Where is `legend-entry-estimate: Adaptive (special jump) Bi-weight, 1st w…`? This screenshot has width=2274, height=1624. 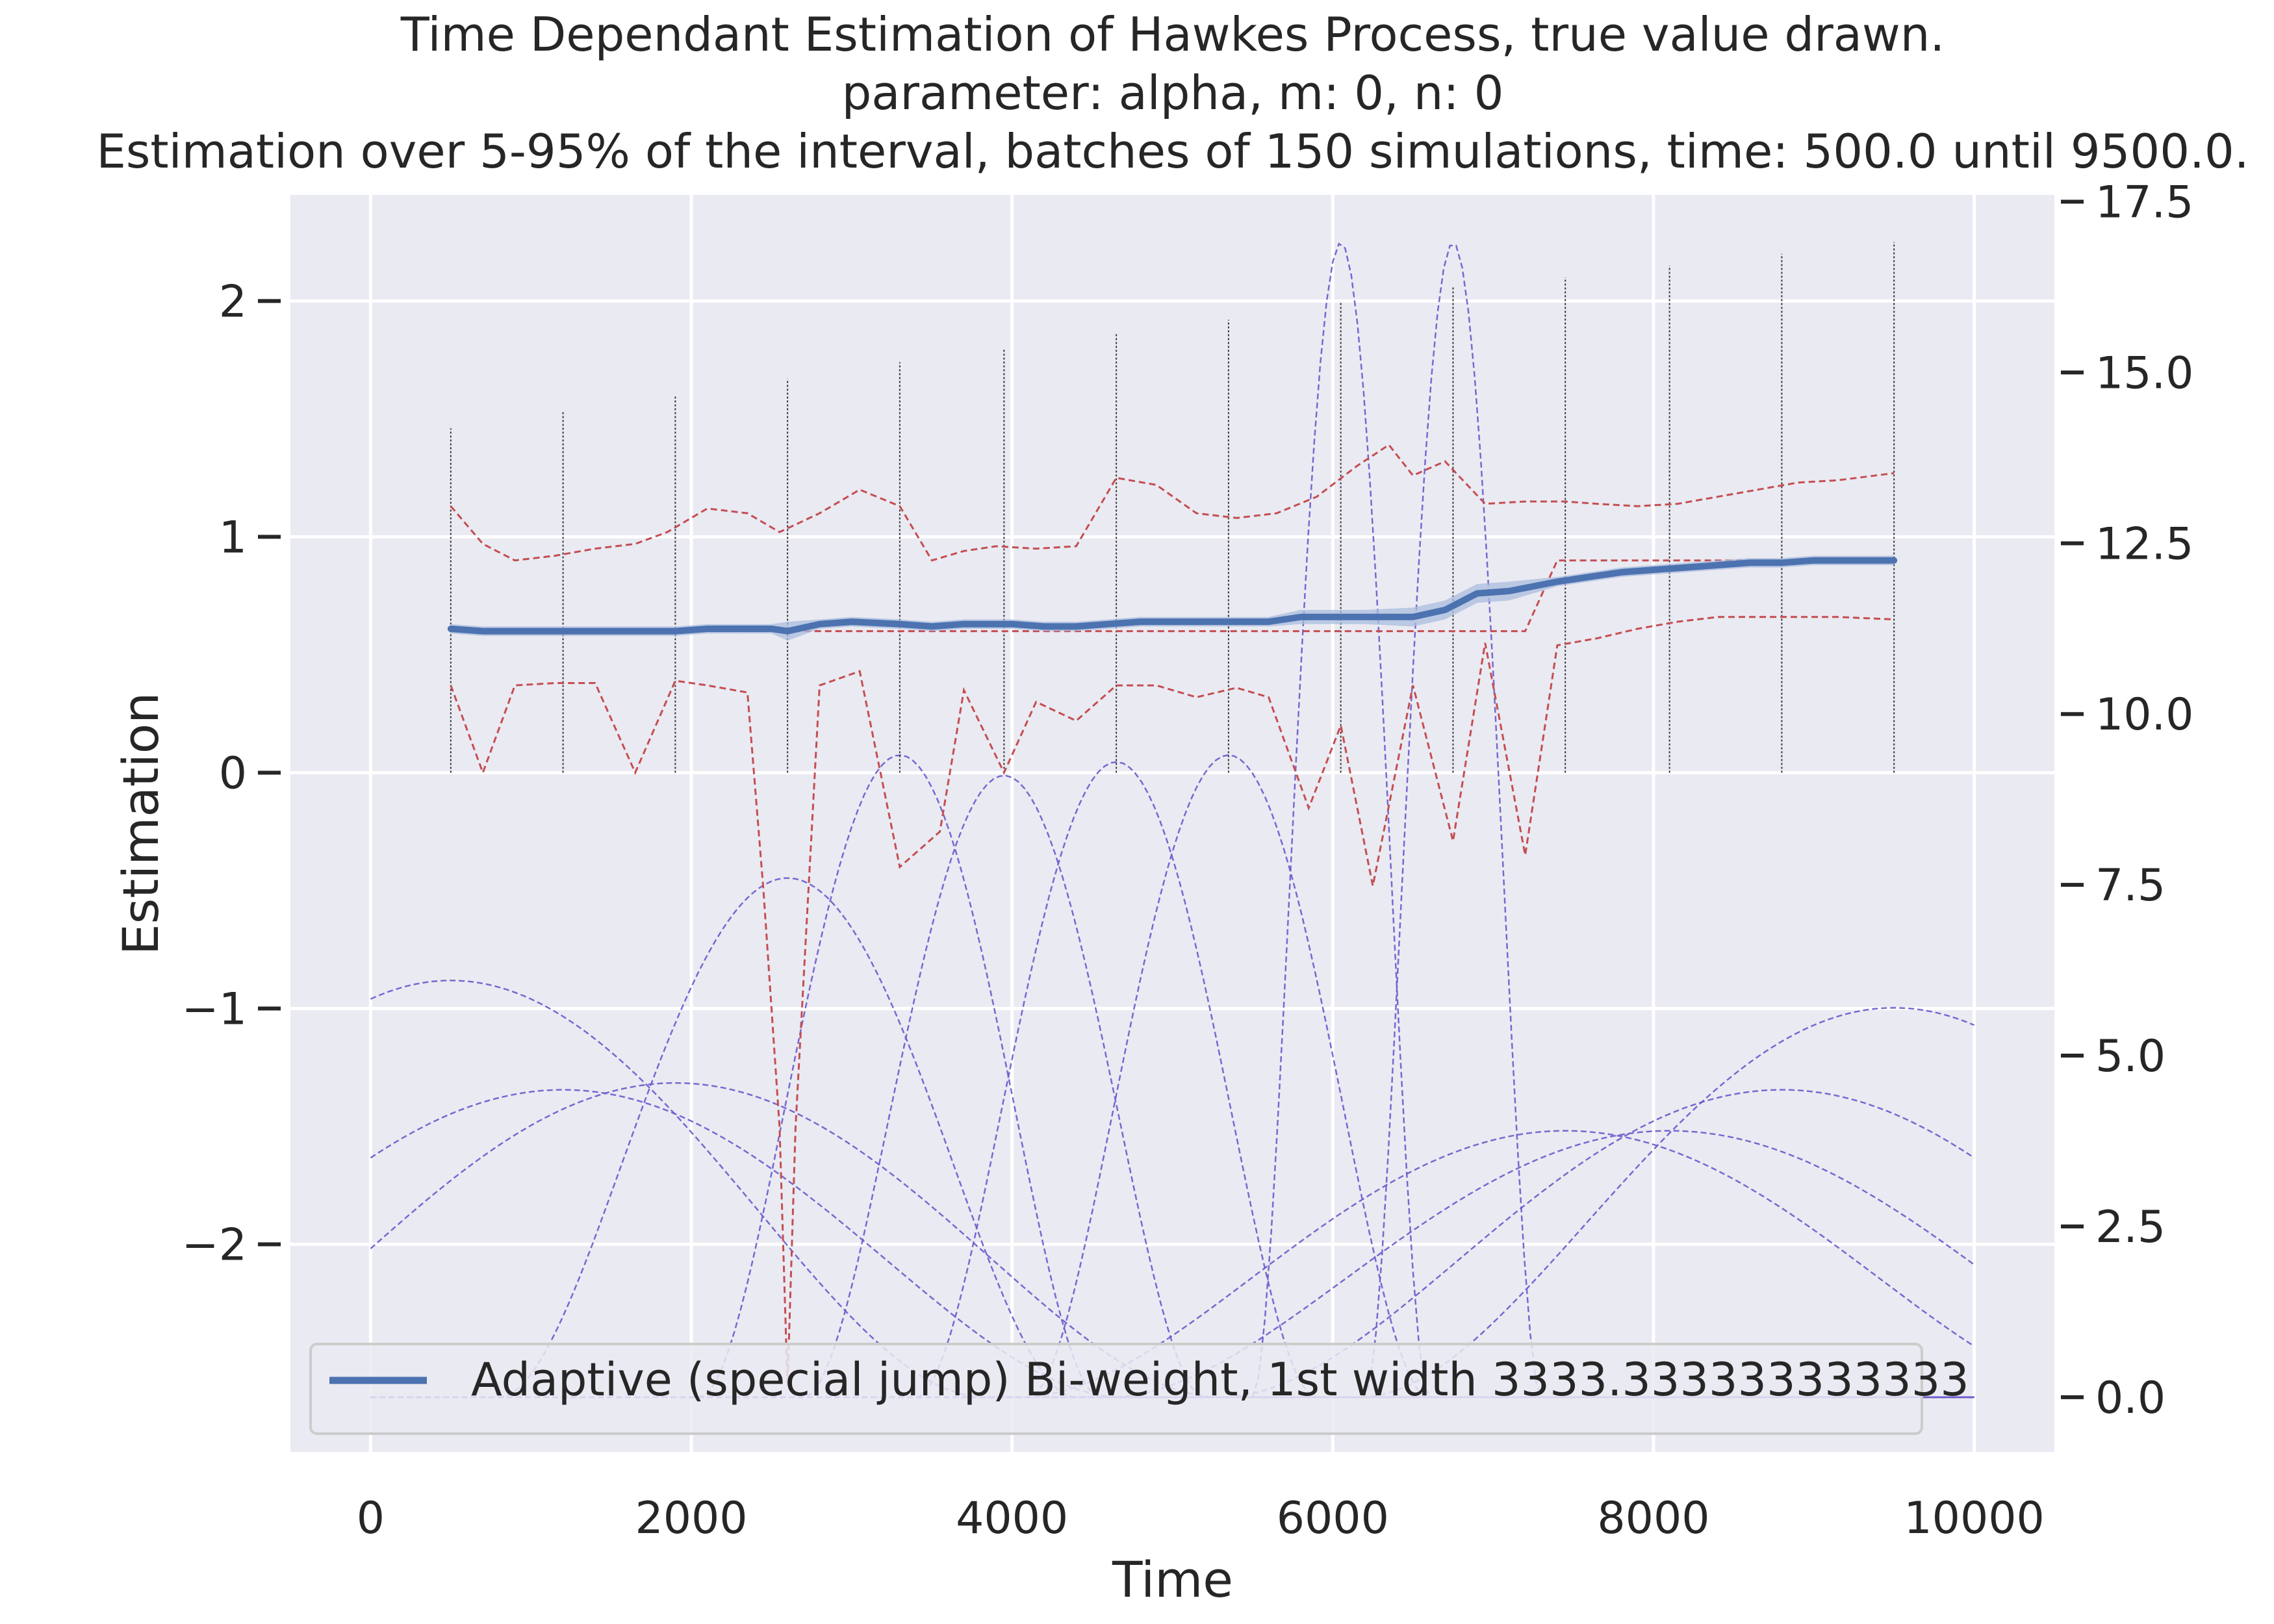
legend-entry-estimate: Adaptive (special jump) Bi-weight, 1st w… is located at coordinates (1220, 1379).